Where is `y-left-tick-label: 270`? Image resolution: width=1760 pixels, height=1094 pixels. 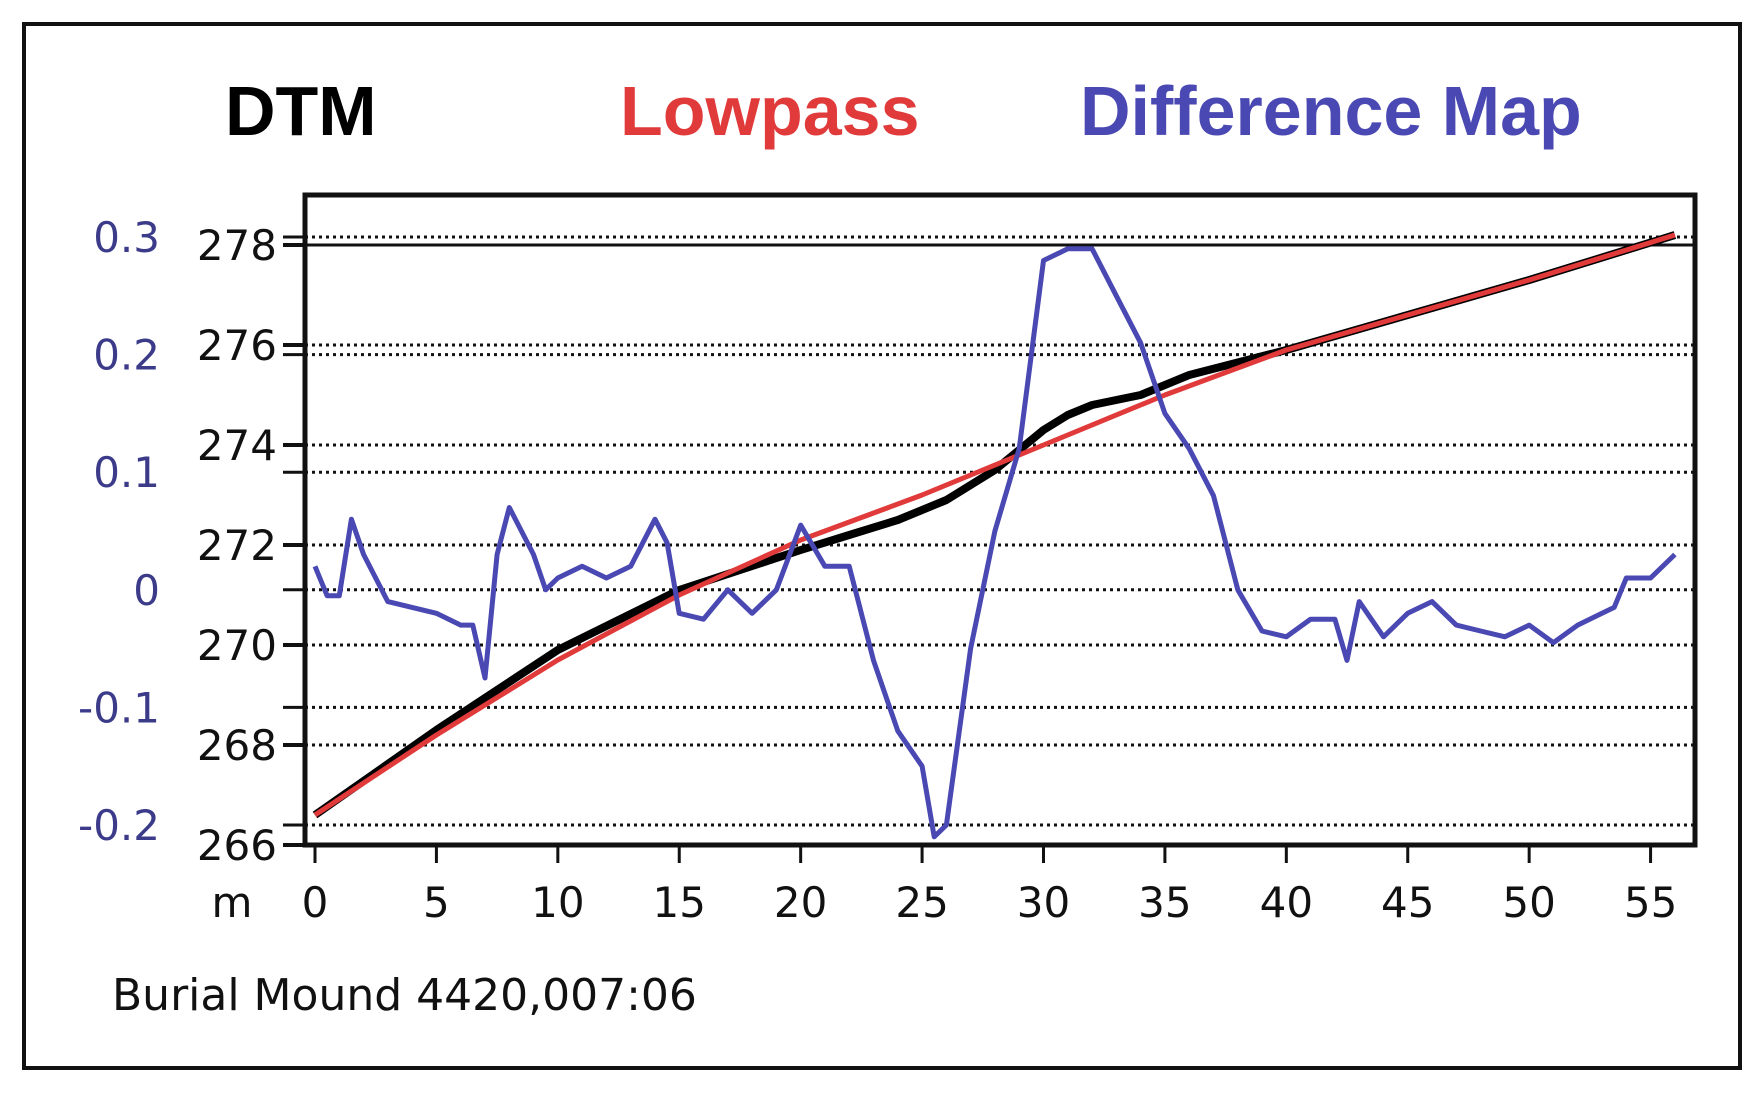
y-left-tick-label: 270 is located at coordinates (237, 645).